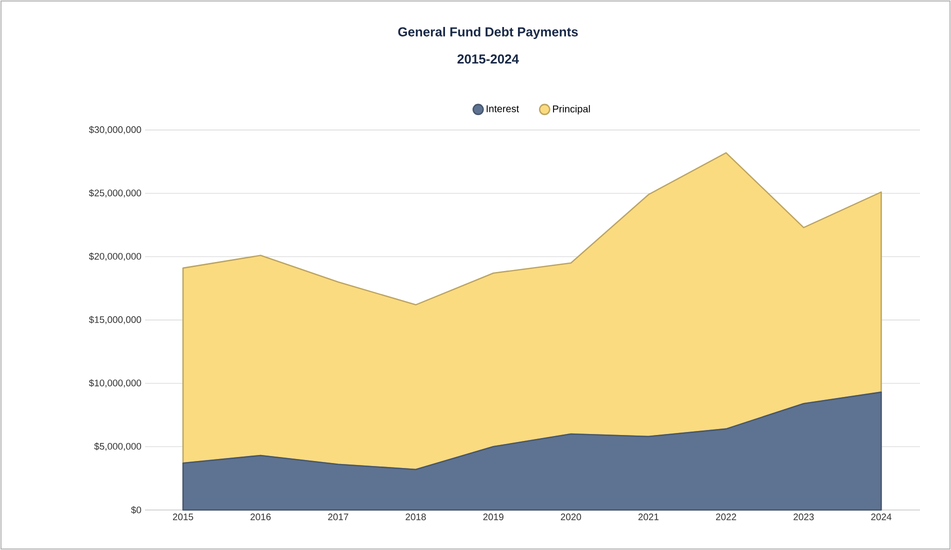 This screenshot has width=951, height=550. What do you see at coordinates (115, 383) in the screenshot?
I see `y-tick-label: $10,000,000` at bounding box center [115, 383].